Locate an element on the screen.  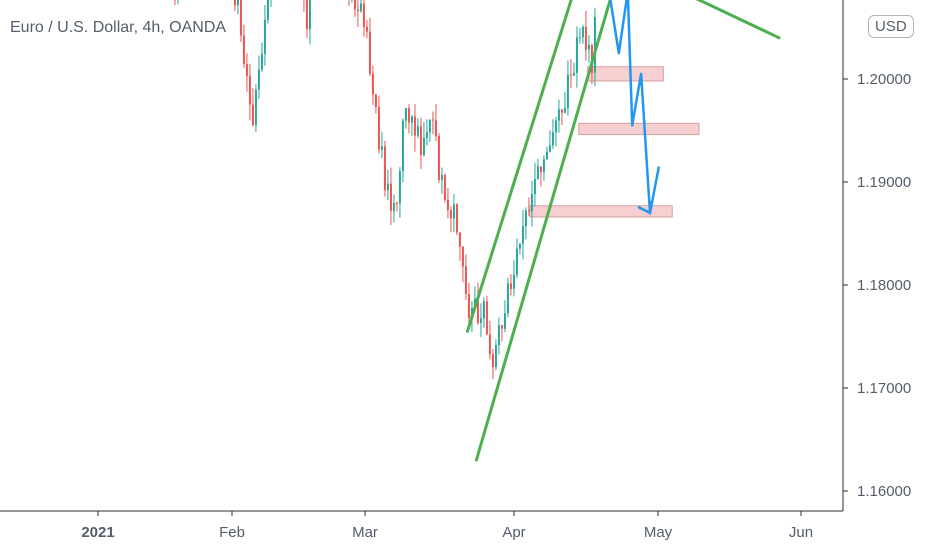
y-tick-label: 1.17000 is located at coordinates (884, 388).